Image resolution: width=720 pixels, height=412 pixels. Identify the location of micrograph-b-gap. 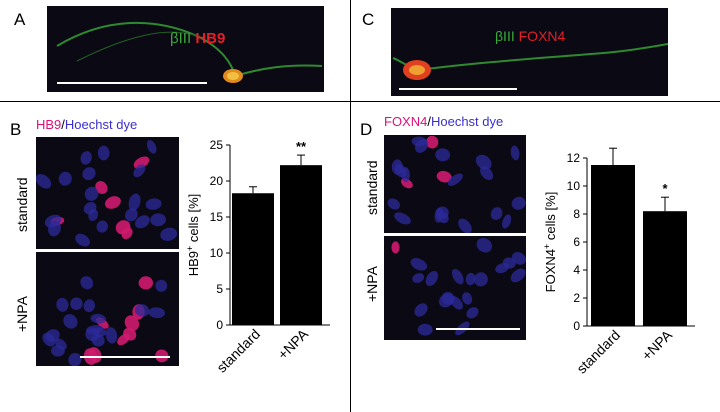
(107, 250).